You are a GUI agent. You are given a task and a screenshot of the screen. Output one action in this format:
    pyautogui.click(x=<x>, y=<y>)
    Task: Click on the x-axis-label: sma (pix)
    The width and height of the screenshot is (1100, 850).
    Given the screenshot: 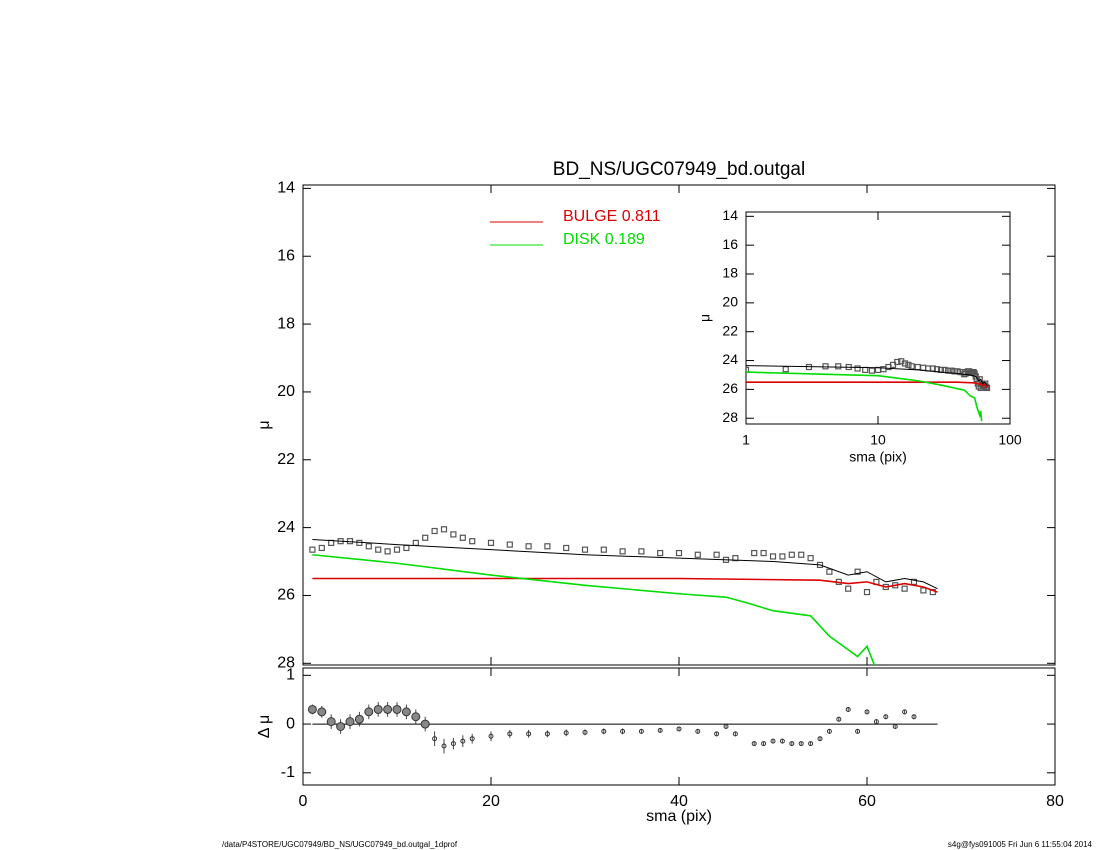 What is the action you would take?
    pyautogui.click(x=878, y=457)
    